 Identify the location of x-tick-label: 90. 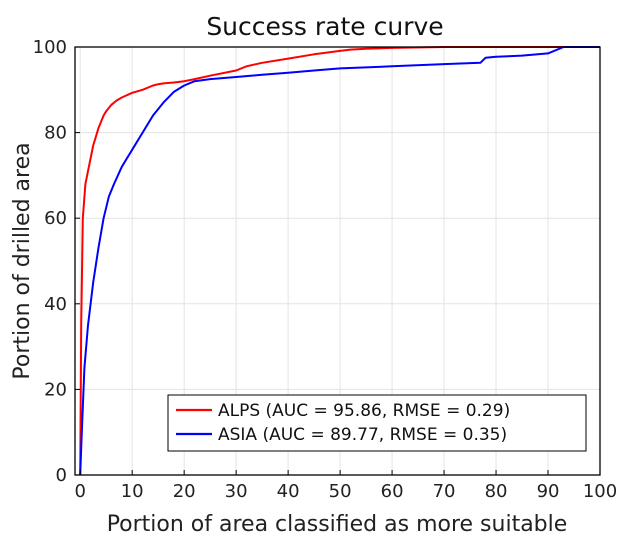
(548, 491).